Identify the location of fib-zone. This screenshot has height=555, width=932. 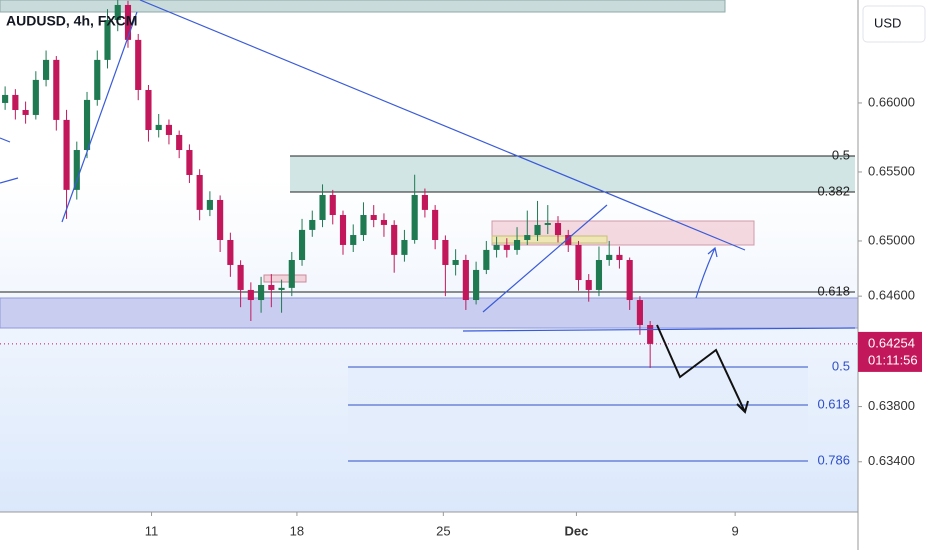
(578, 414).